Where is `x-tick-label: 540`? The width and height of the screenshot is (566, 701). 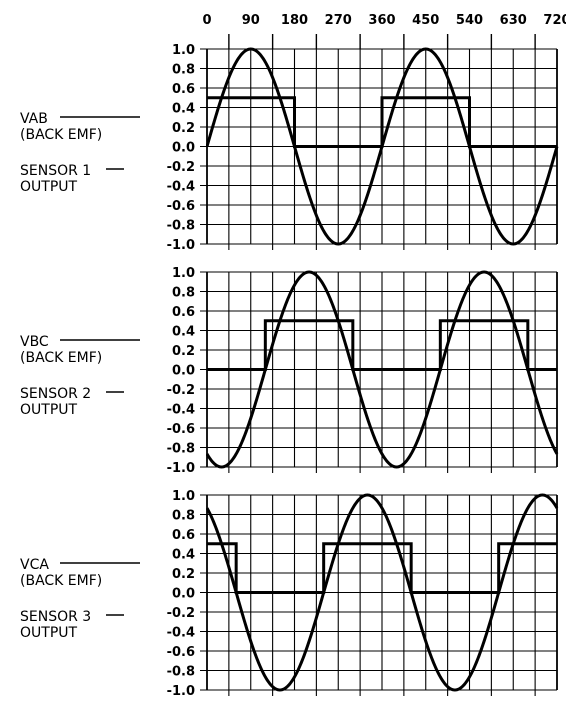
x-tick-label: 540 is located at coordinates (469, 20).